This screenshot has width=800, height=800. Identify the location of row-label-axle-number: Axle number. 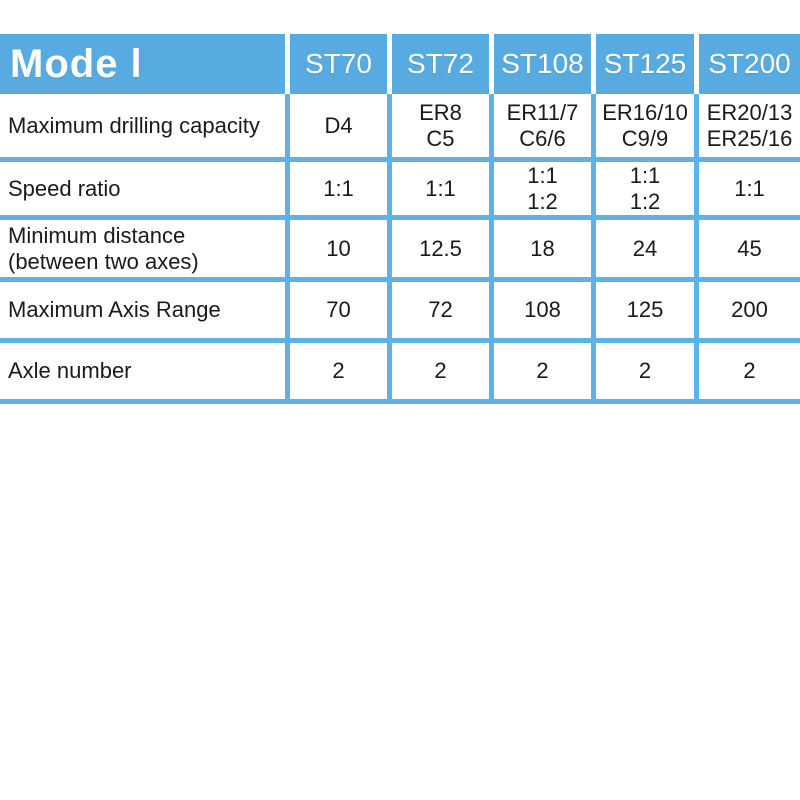
(142, 371).